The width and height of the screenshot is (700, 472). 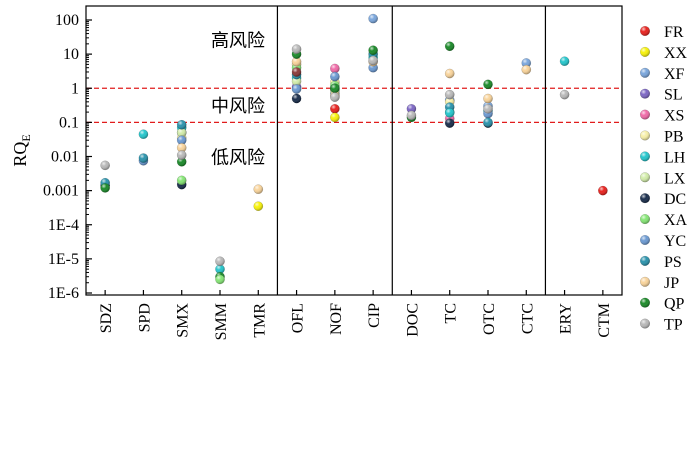 What do you see at coordinates (181, 180) in the screenshot?
I see `point-xa-smx` at bounding box center [181, 180].